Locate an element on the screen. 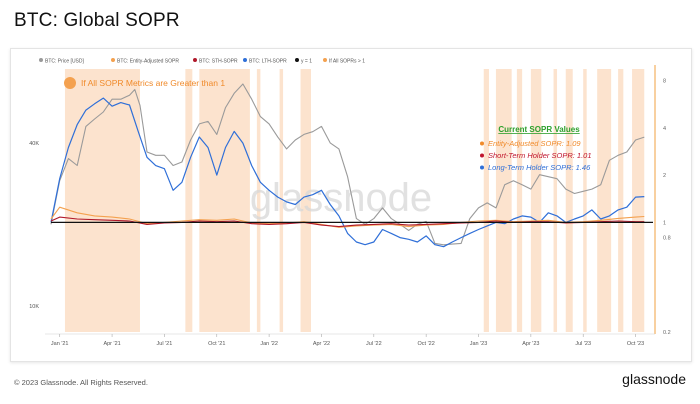 The height and width of the screenshot is (404, 700). brand-logo: glassnode is located at coordinates (654, 379).